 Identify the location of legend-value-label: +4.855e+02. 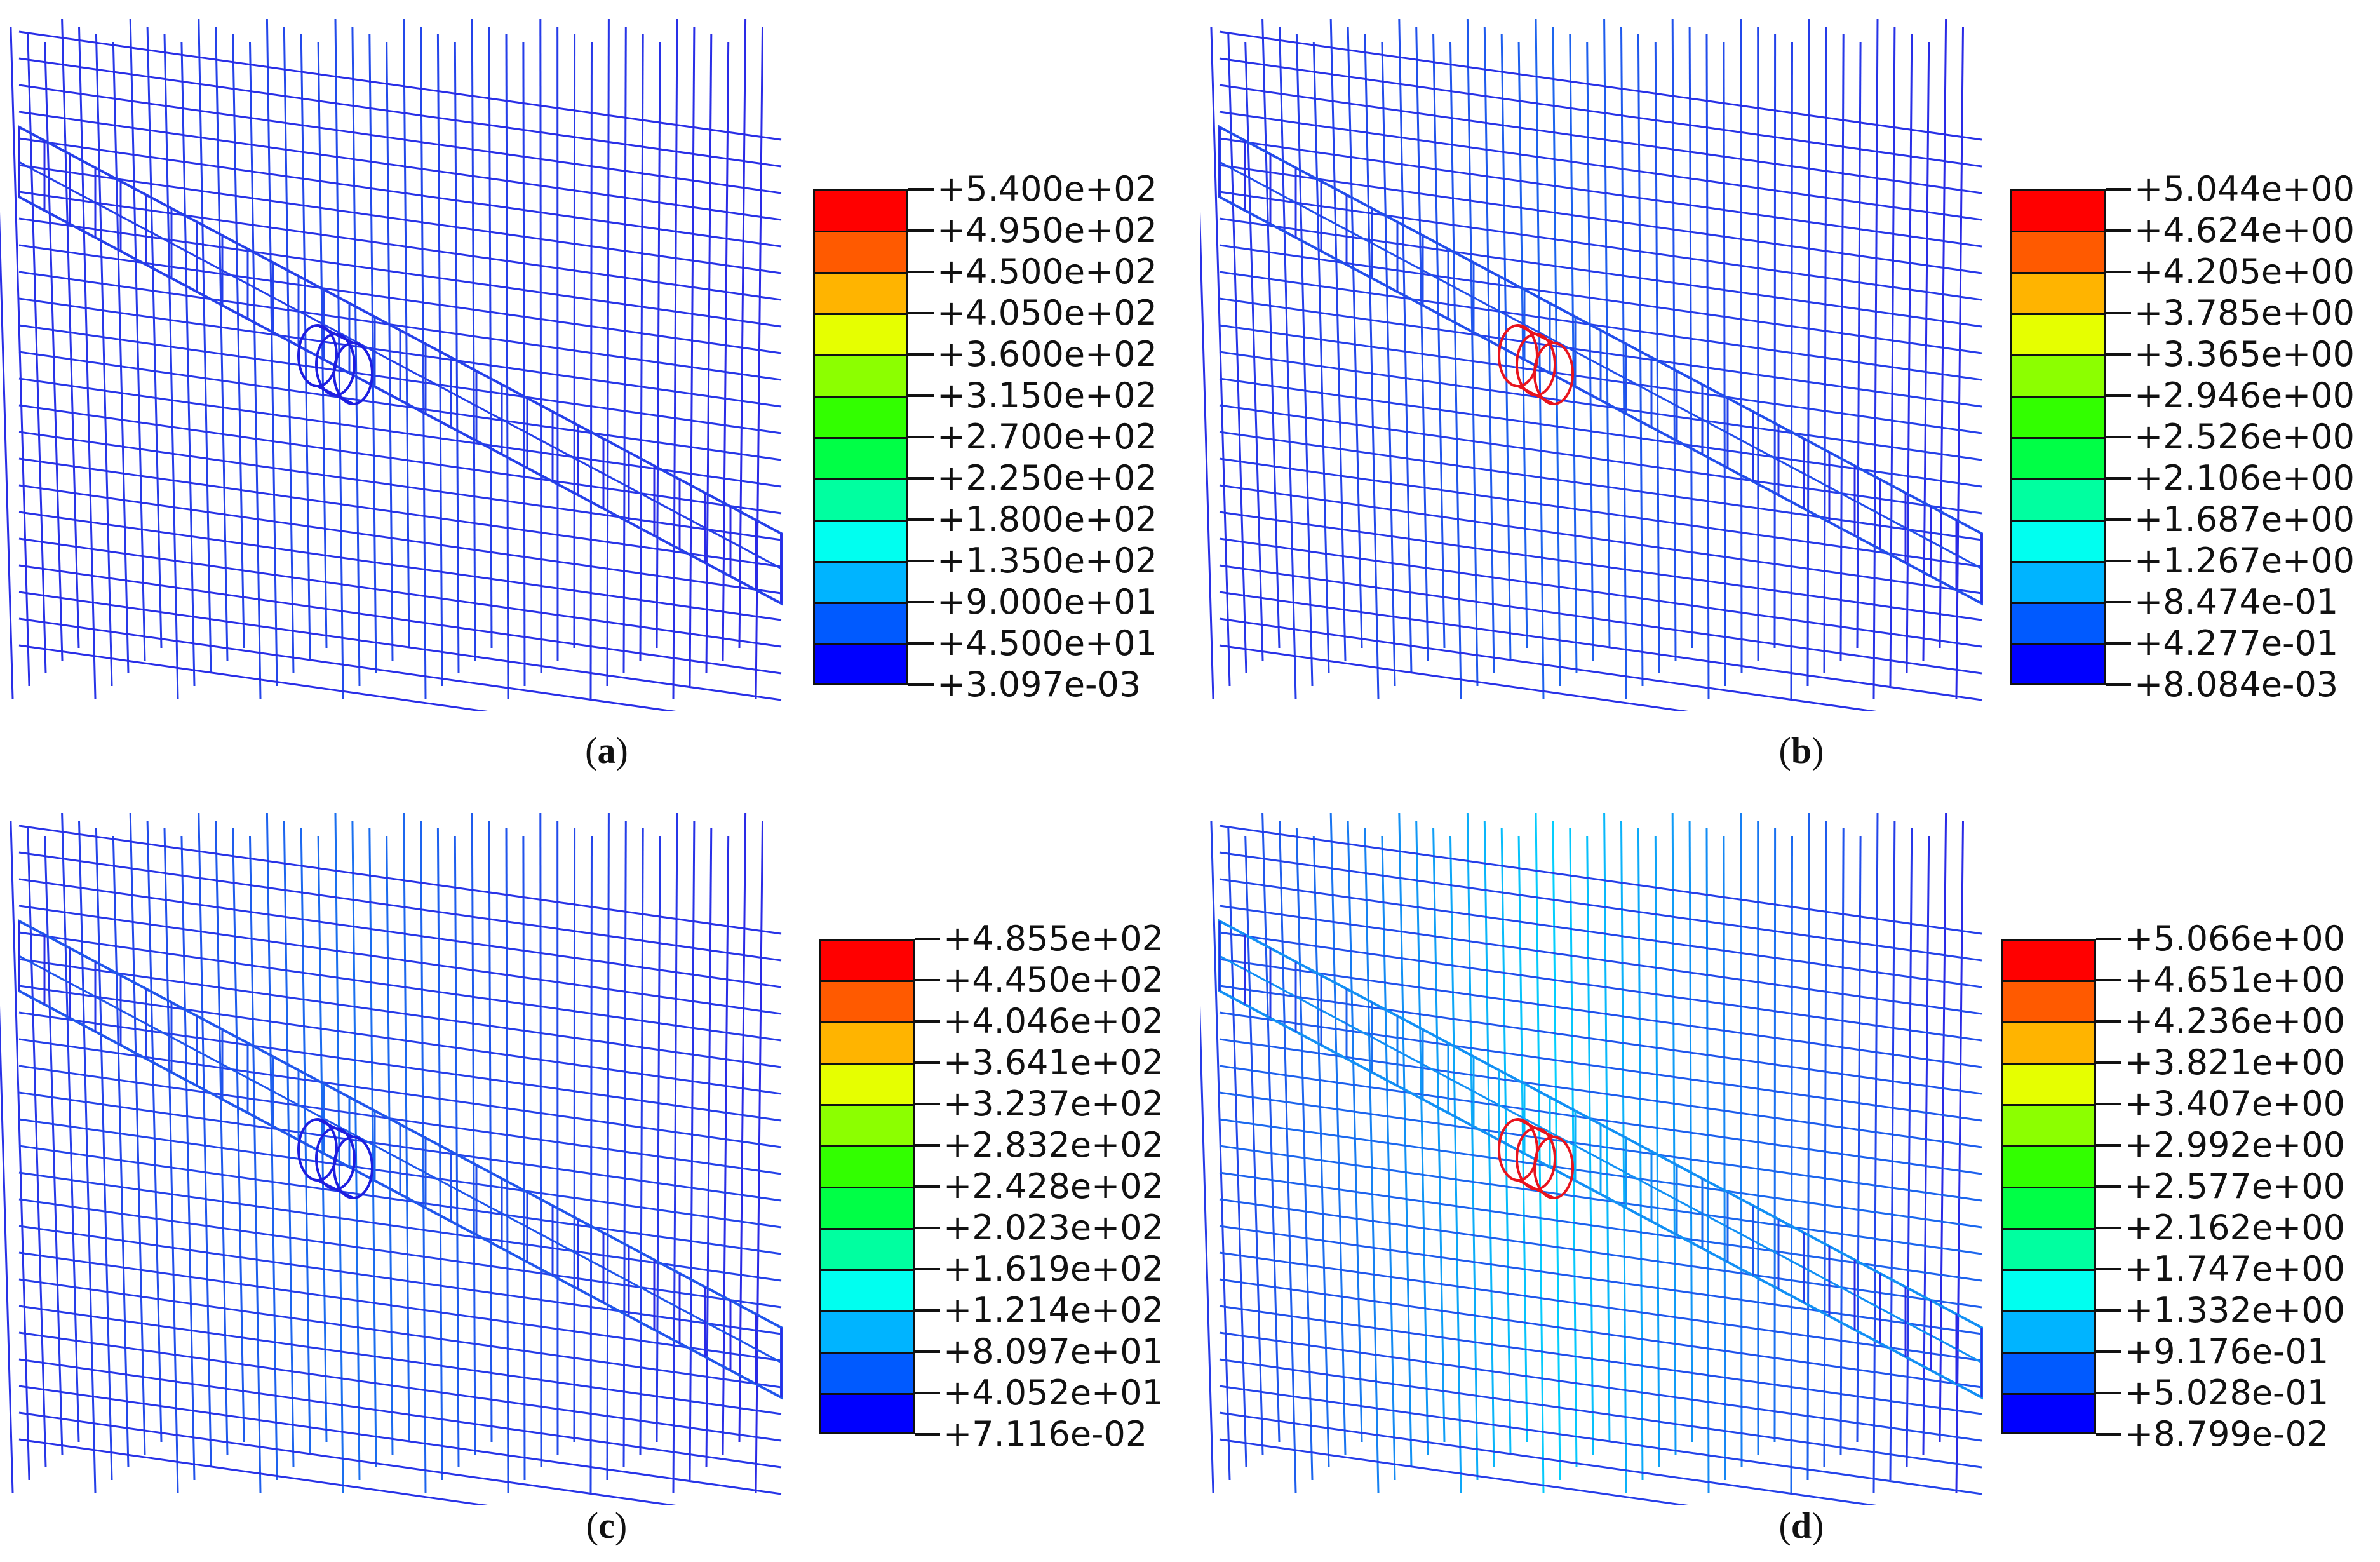
(1053, 939).